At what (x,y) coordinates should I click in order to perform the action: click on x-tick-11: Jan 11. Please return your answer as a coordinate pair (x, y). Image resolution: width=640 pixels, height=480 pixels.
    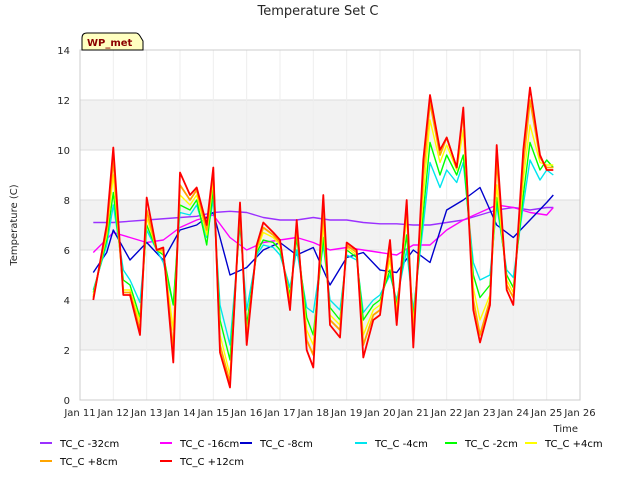
    Looking at the image, I should click on (79, 413).